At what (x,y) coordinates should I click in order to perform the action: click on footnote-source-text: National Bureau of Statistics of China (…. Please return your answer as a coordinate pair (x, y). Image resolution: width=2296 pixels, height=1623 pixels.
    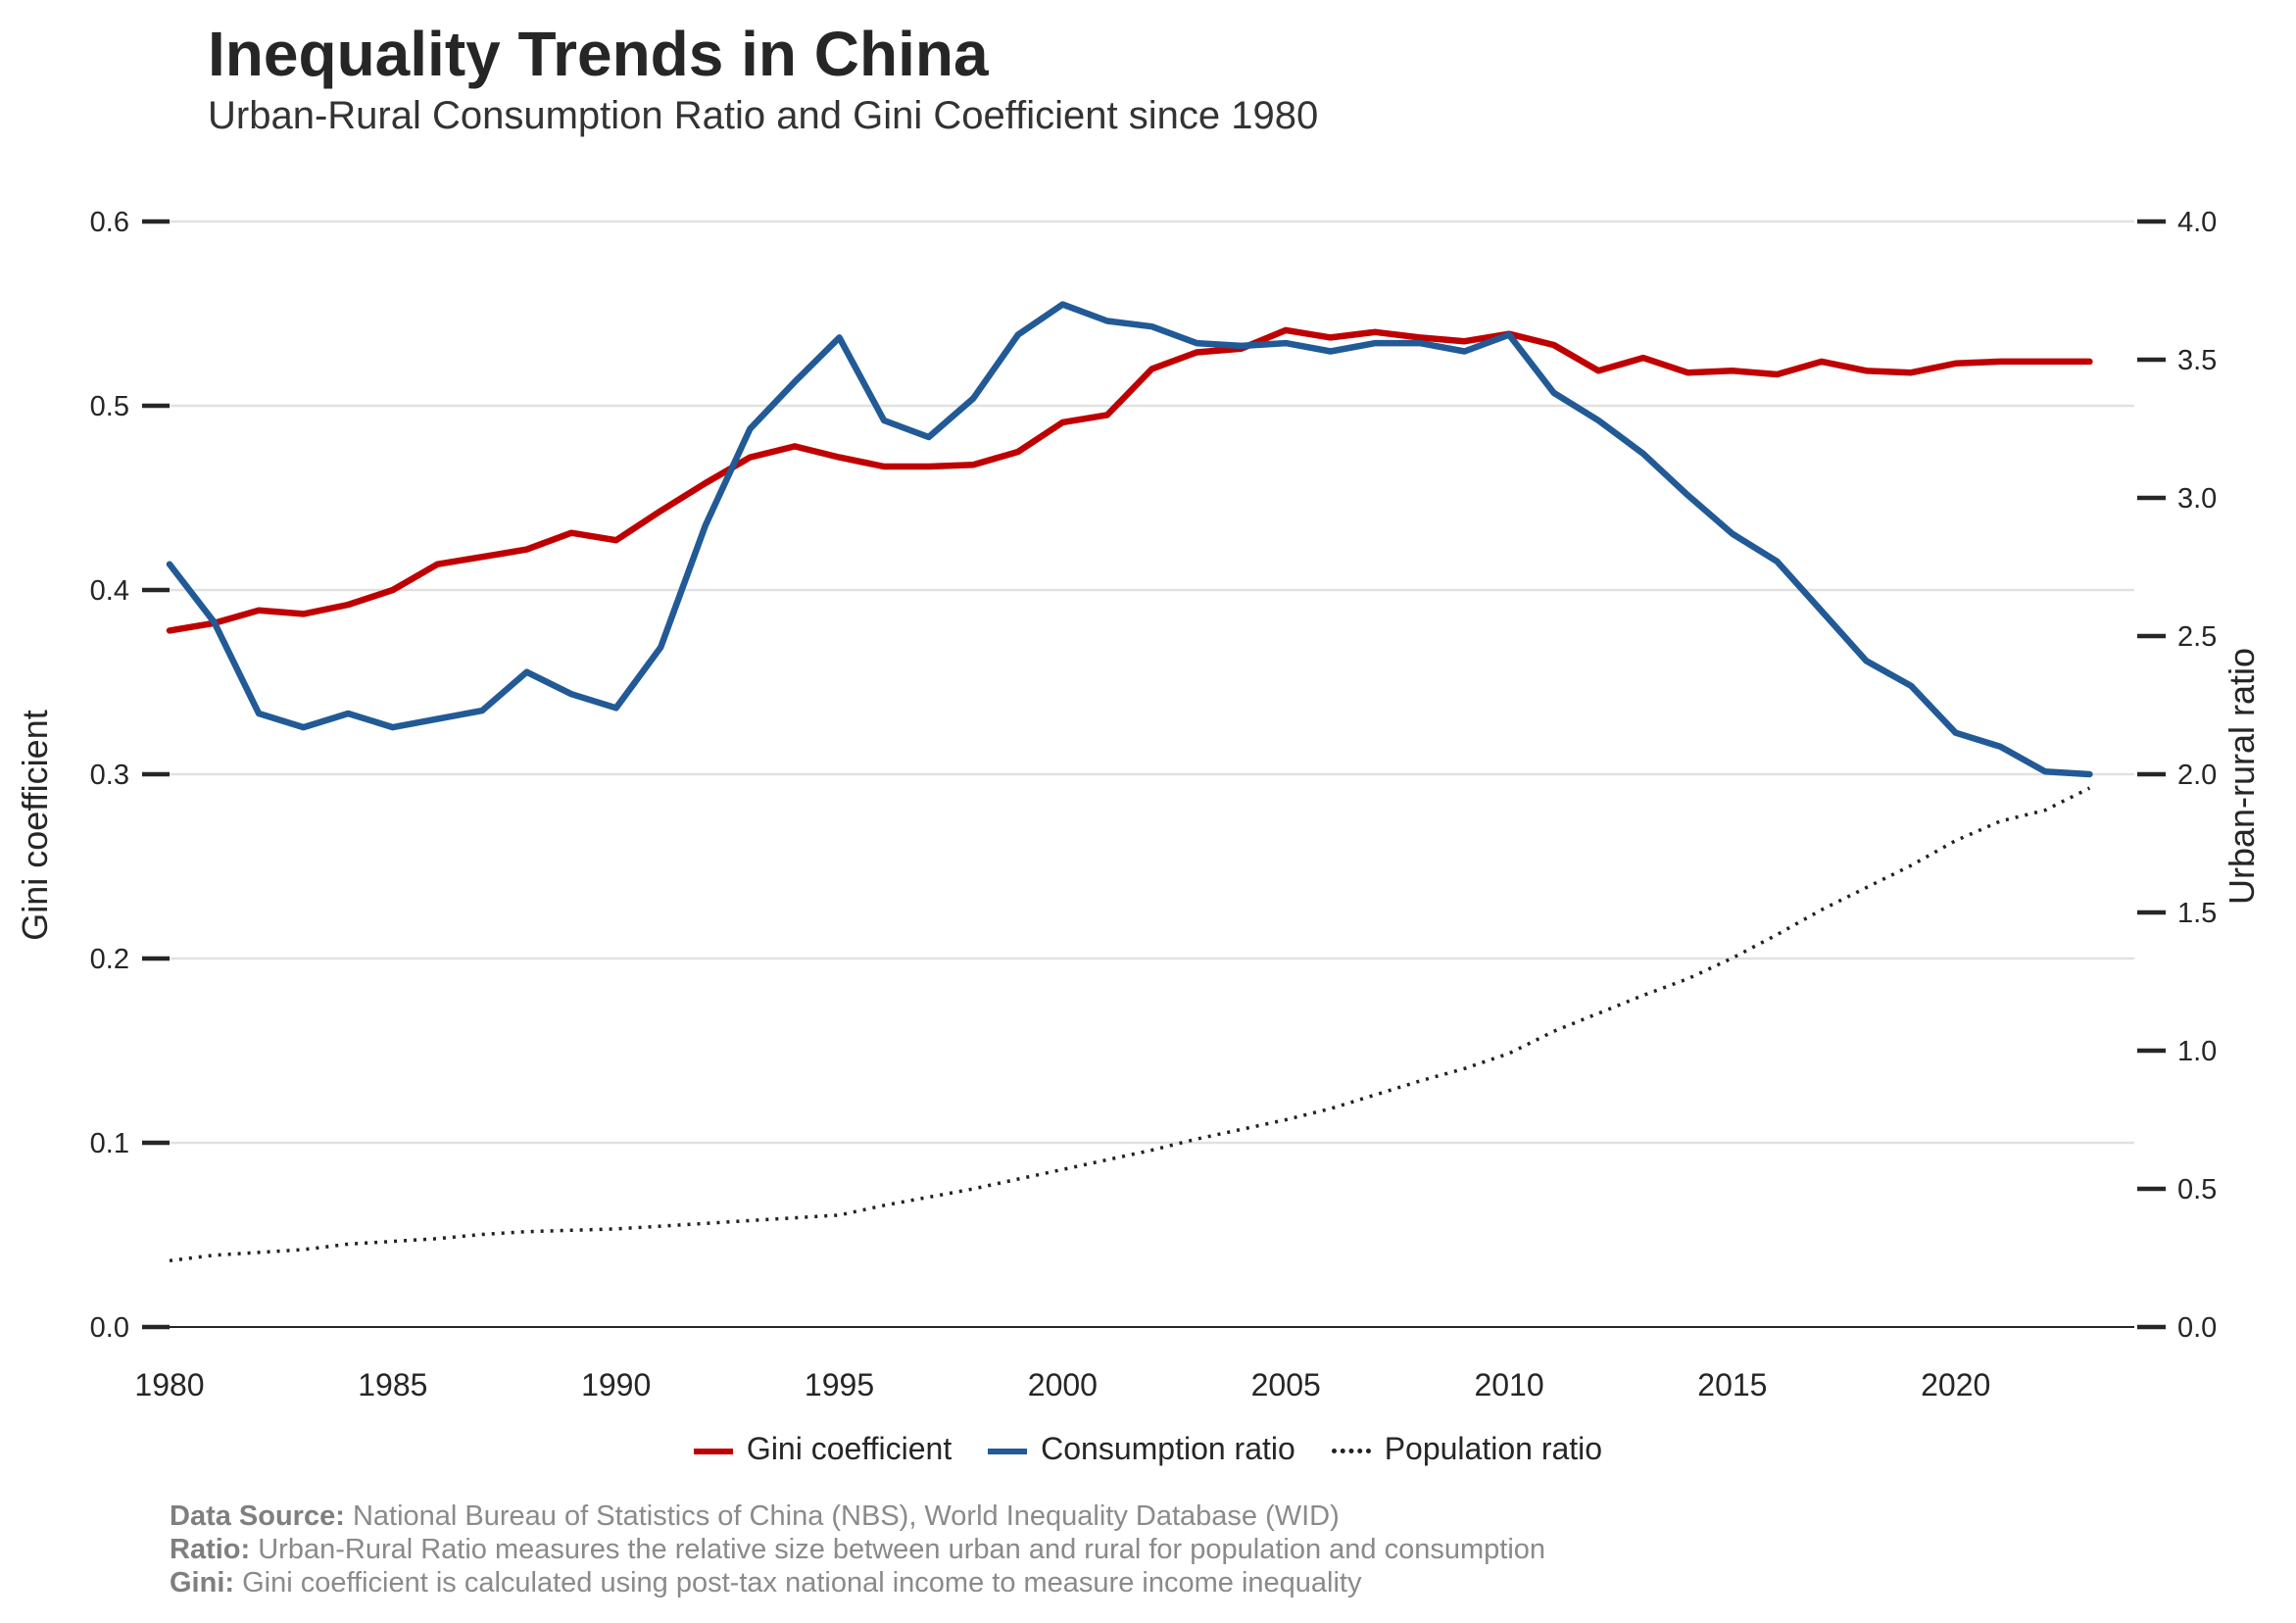
    Looking at the image, I should click on (846, 1516).